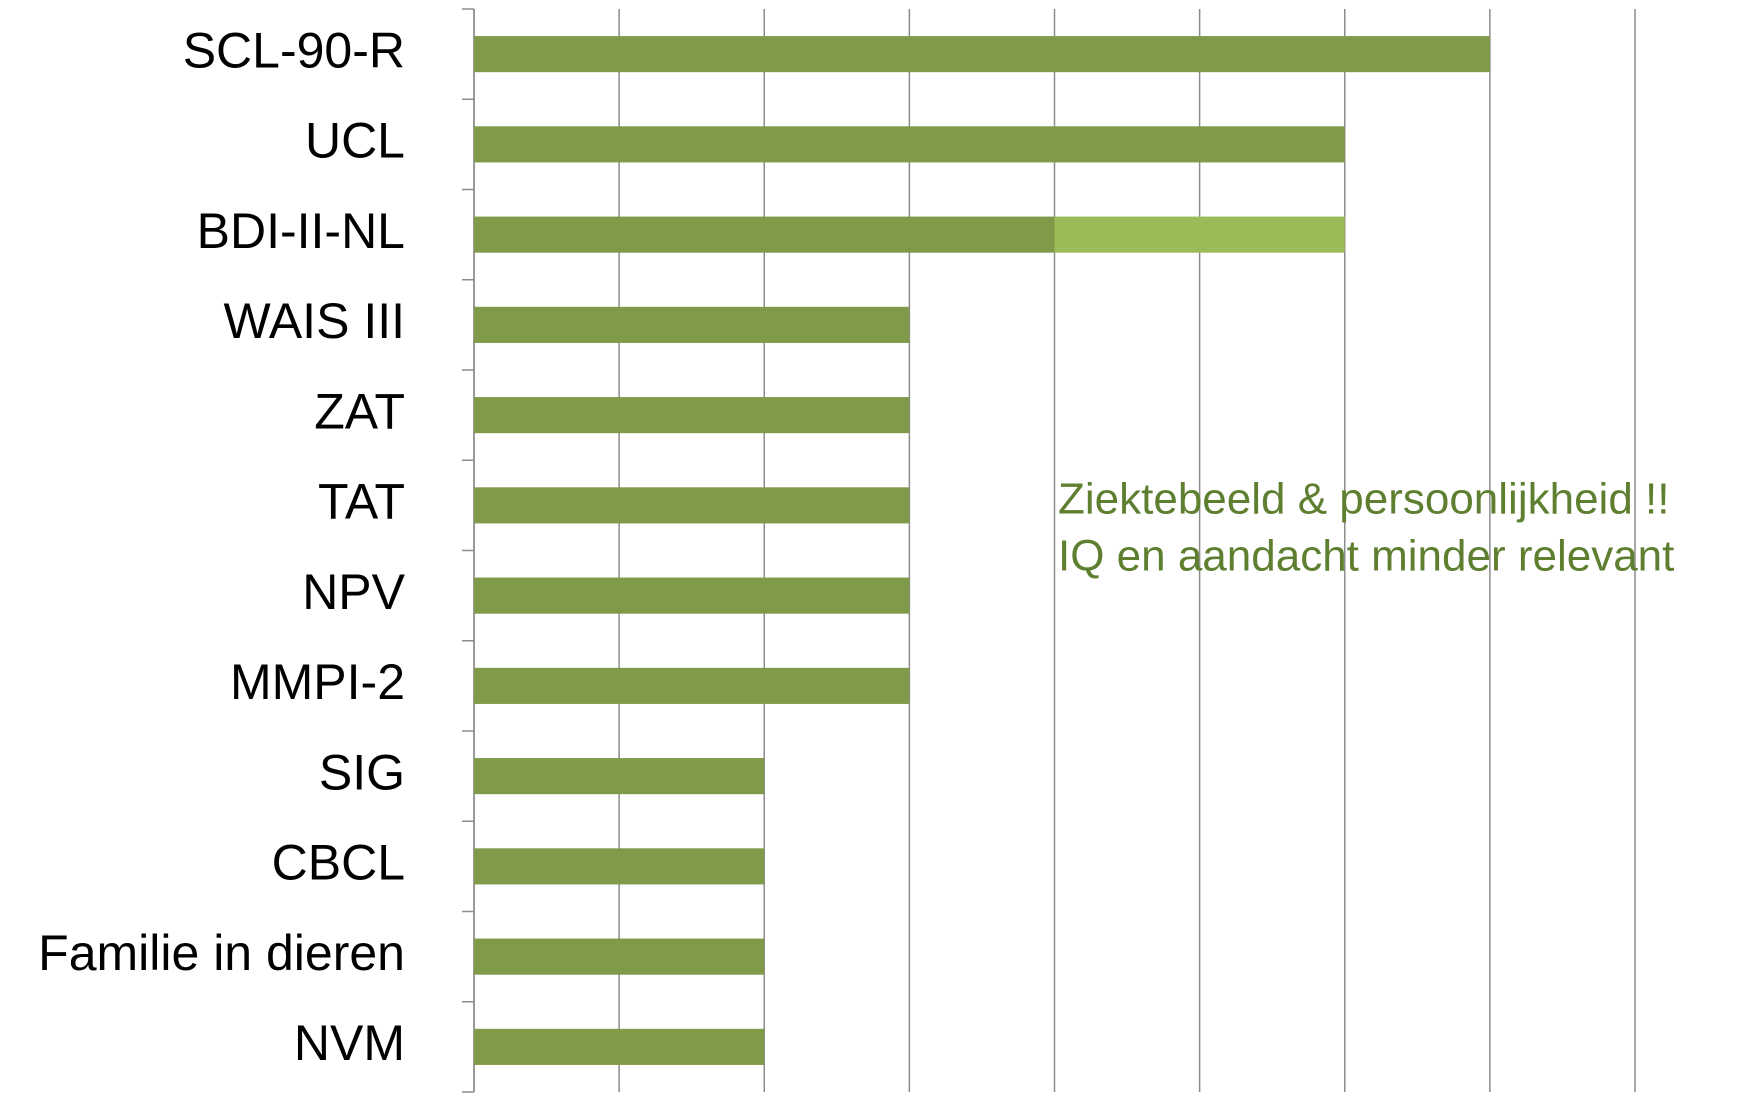  Describe the element at coordinates (349, 1043) in the screenshot. I see `y-tick-label: NVM` at that location.